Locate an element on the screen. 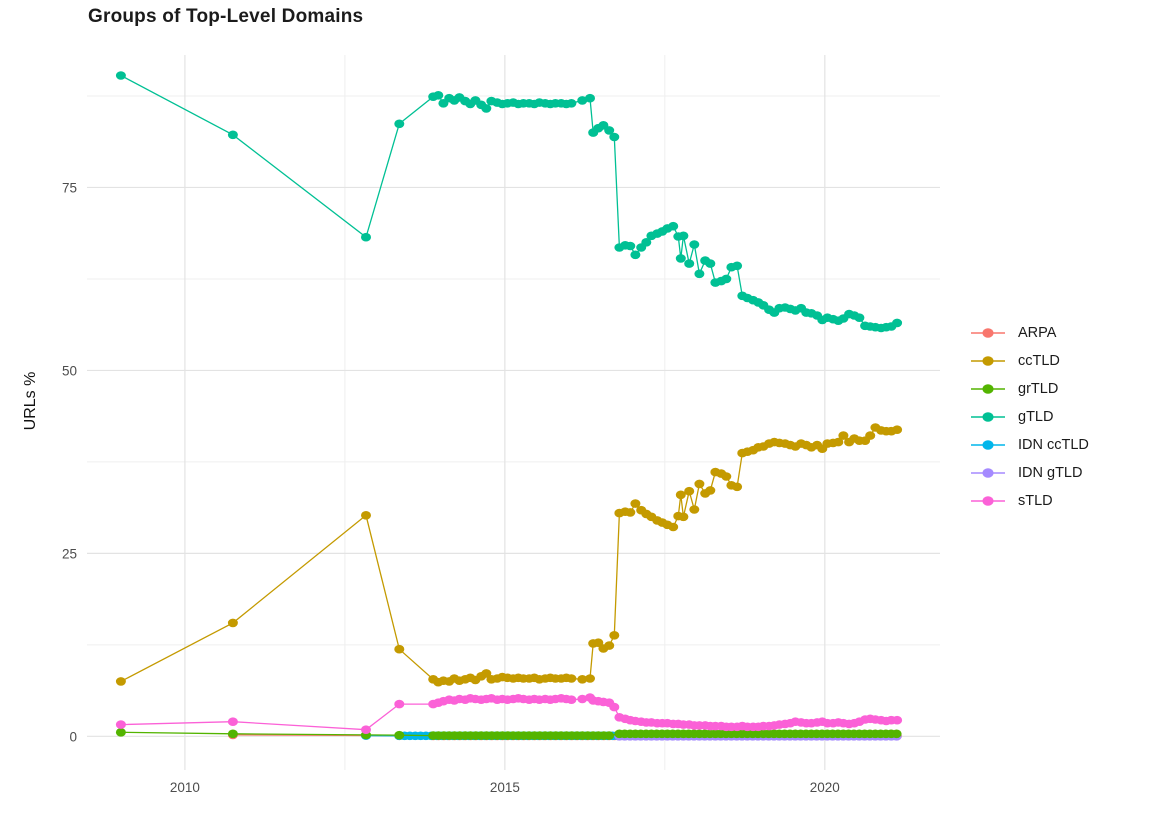 This screenshot has width=1164, height=827. series-grtld is located at coordinates (508, 734).